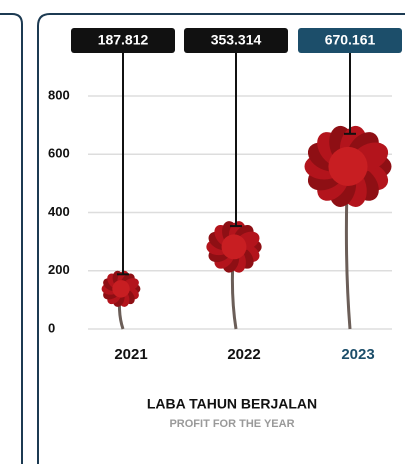  What do you see at coordinates (130, 354) in the screenshot?
I see `x-tick-label: 2021` at bounding box center [130, 354].